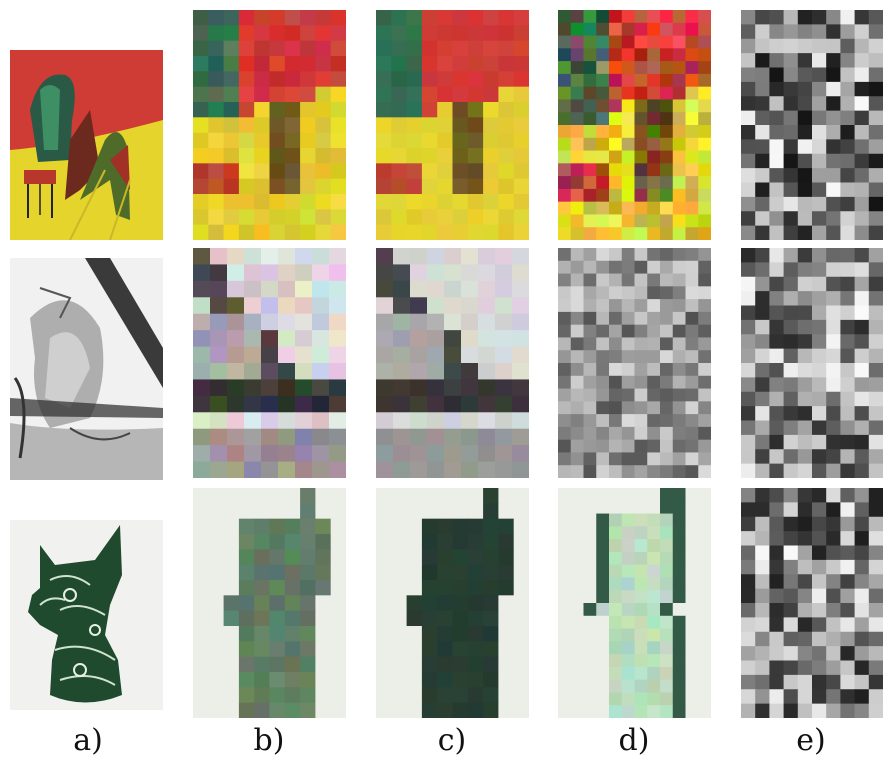 This screenshot has width=883, height=763. Describe the element at coordinates (269, 740) in the screenshot. I see `column-label-b: b)` at that location.